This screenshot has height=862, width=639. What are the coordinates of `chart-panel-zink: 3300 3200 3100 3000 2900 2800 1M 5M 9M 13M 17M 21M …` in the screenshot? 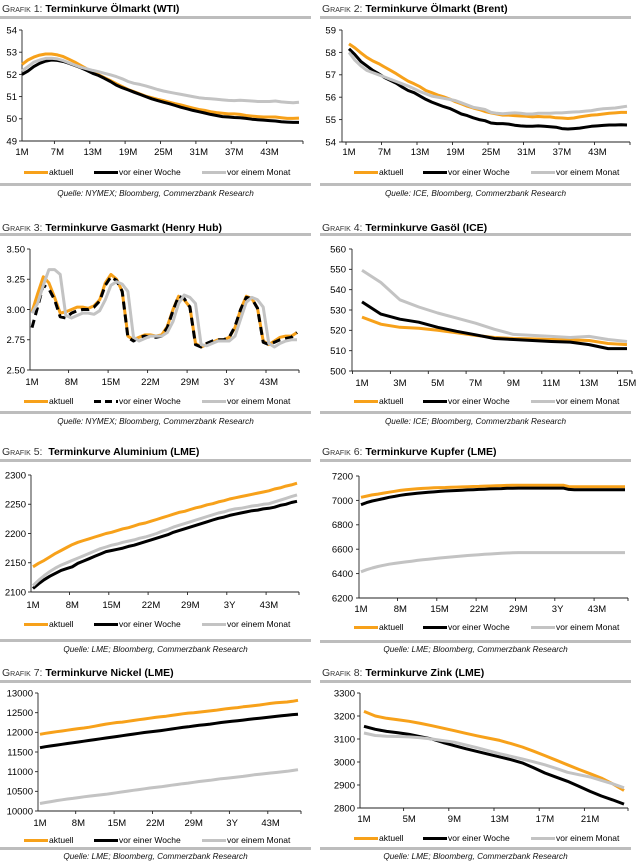 It's located at (479, 762).